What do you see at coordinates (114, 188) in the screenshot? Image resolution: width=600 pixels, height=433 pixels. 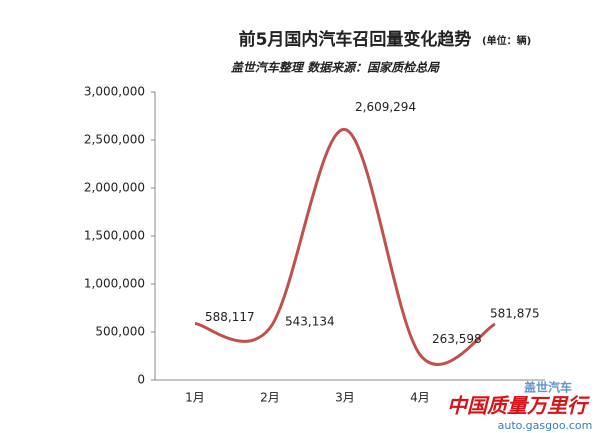 I see `y-tick-label: 2,000,000` at bounding box center [114, 188].